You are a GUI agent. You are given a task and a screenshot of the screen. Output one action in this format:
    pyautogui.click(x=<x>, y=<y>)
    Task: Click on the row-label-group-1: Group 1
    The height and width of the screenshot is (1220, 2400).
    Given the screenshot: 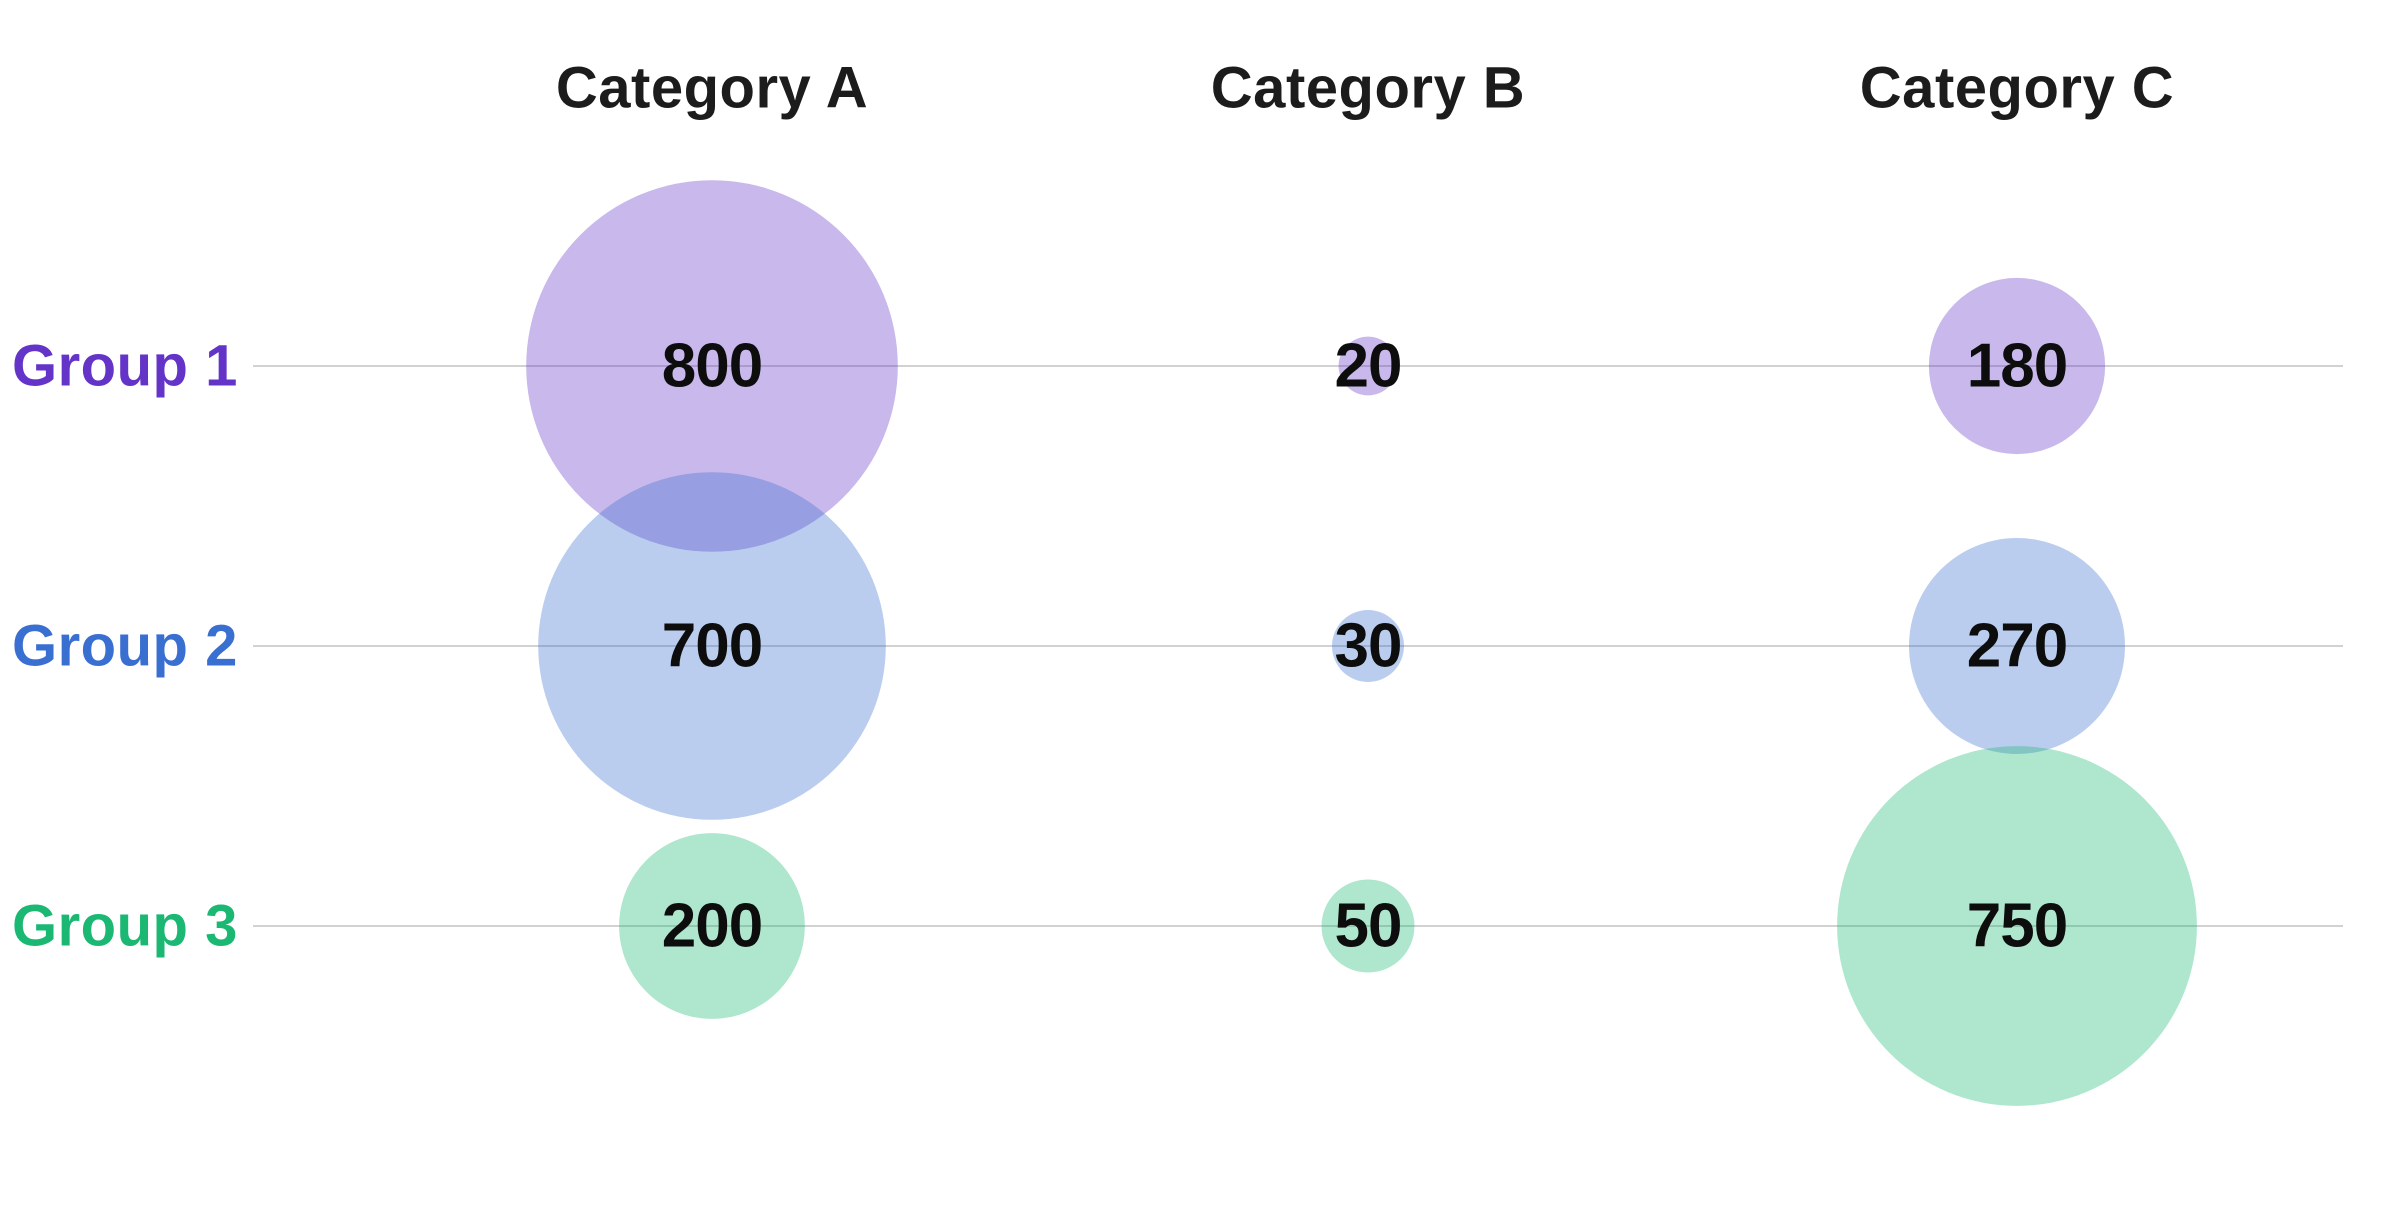 What is the action you would take?
    pyautogui.click(x=125, y=366)
    